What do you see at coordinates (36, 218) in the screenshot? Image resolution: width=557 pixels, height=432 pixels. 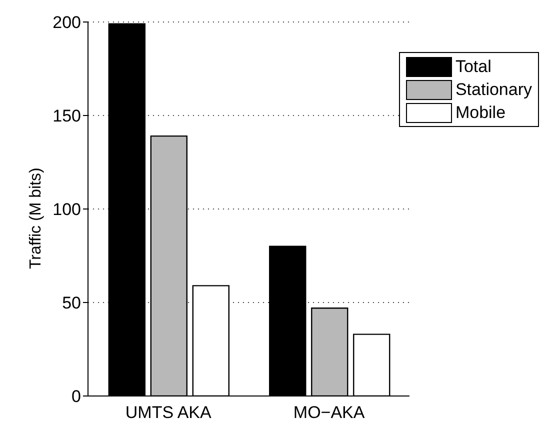 I see `y-axis-title: Traffic (M bits)` at bounding box center [36, 218].